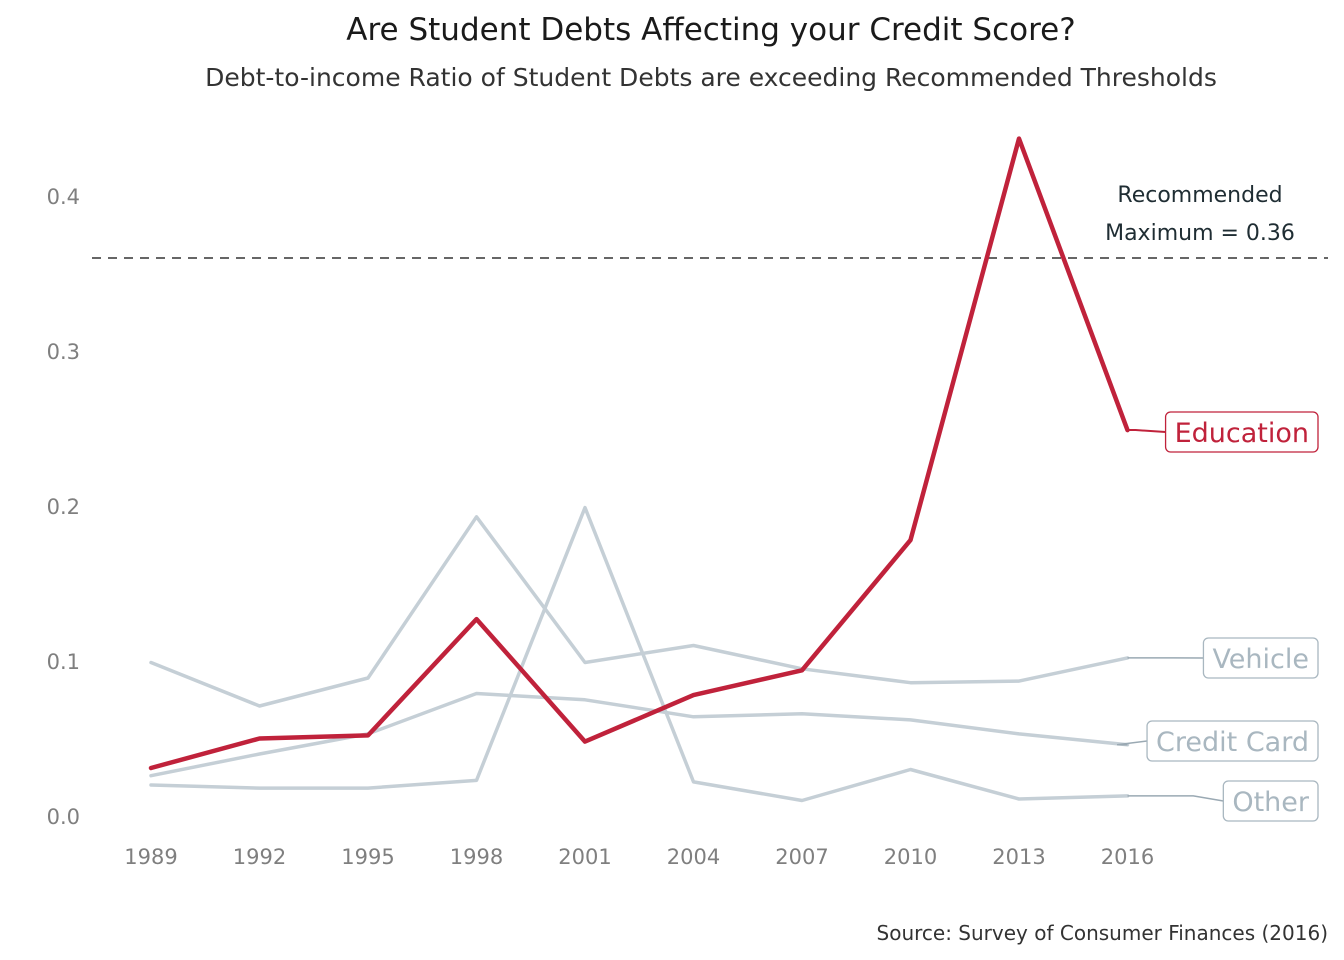 This screenshot has height=960, width=1344. I want to click on reference-label-line2: Maximum = 0.36, so click(1200, 233).